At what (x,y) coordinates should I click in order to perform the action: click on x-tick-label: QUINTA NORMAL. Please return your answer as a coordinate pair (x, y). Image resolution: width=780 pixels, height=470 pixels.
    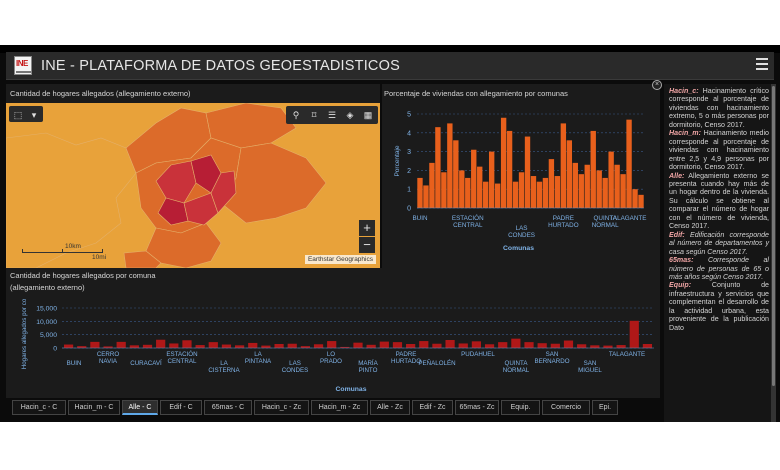
    Looking at the image, I should click on (605, 222).